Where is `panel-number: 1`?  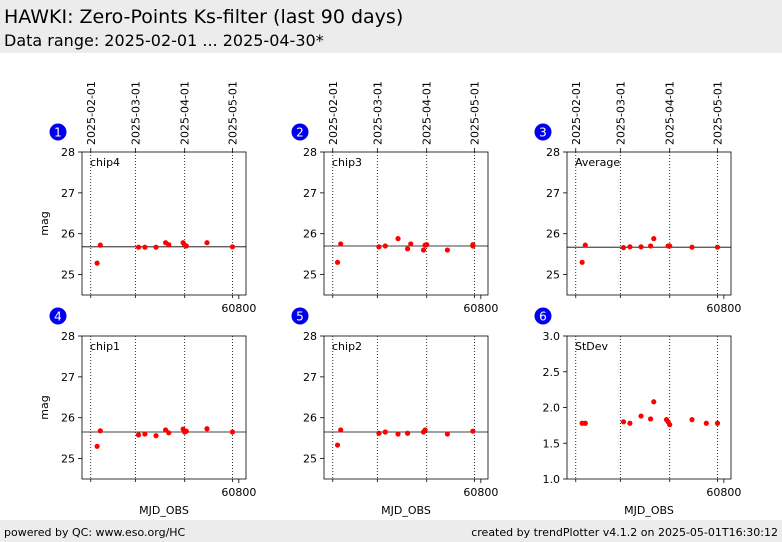
panel-number: 1 is located at coordinates (58, 133).